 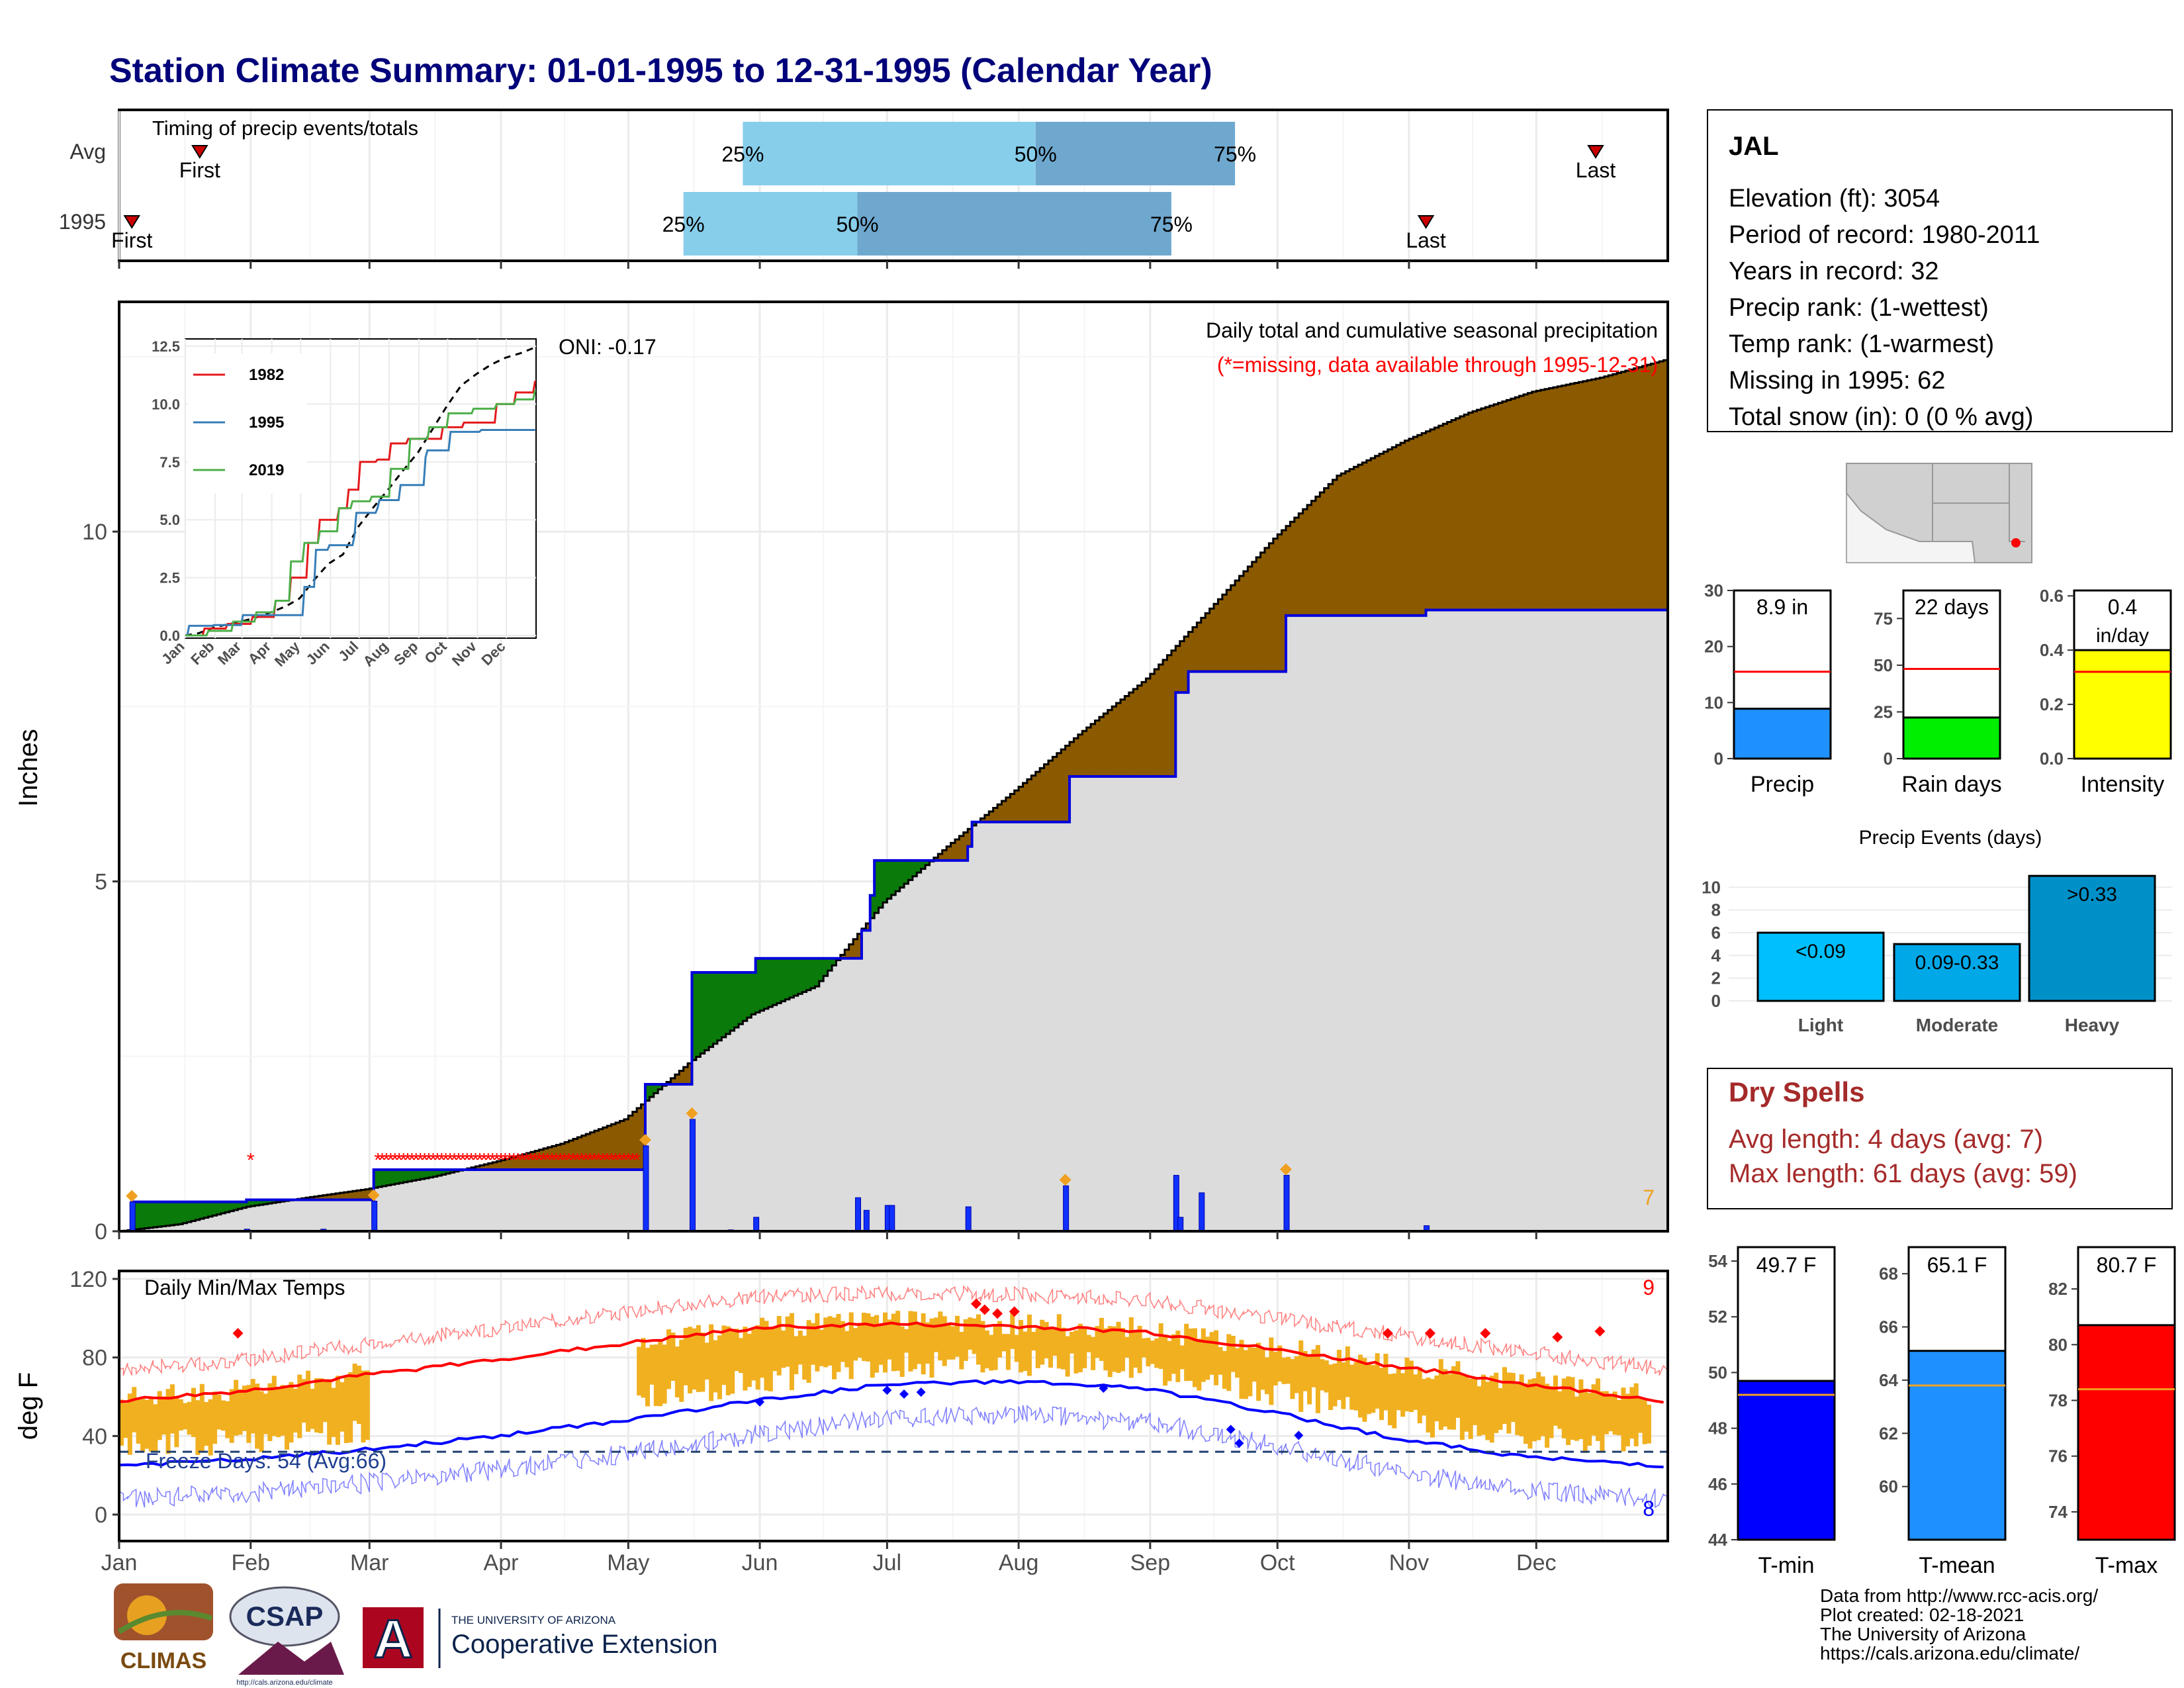 I want to click on timing-q25-label: 25%, so click(x=742, y=154).